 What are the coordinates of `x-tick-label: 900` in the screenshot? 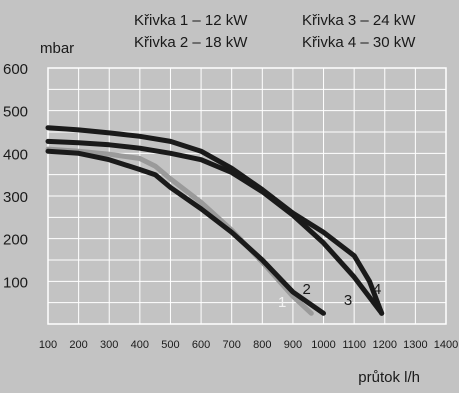 It's located at (293, 345).